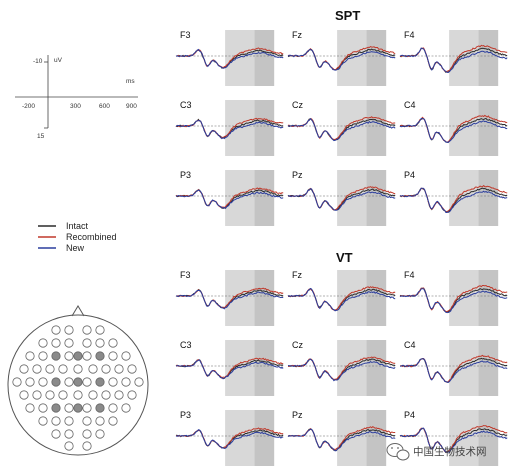 Image resolution: width=520 pixels, height=474 pixels. I want to click on legend-label-intact: Intact, so click(77, 226).